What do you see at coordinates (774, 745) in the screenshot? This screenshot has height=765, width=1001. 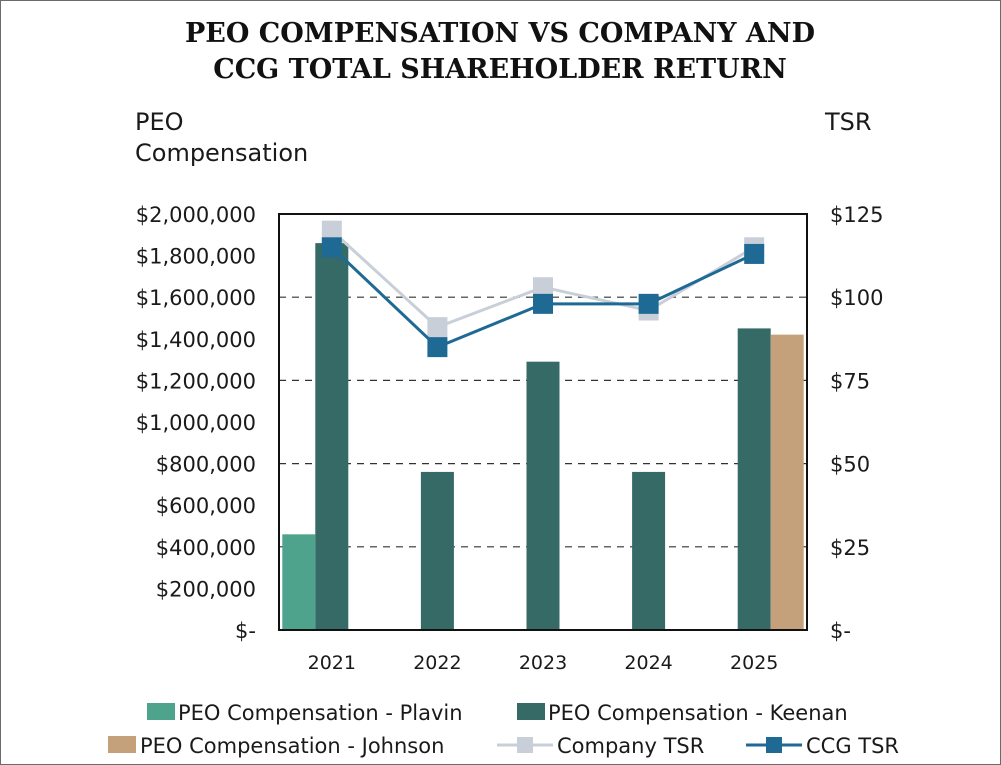 I see `legend-marker-ccg-tsr` at bounding box center [774, 745].